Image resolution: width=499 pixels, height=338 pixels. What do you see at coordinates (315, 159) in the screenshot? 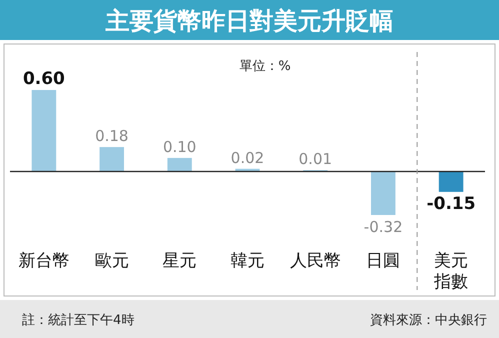
I see `data-label: 0.01` at bounding box center [315, 159].